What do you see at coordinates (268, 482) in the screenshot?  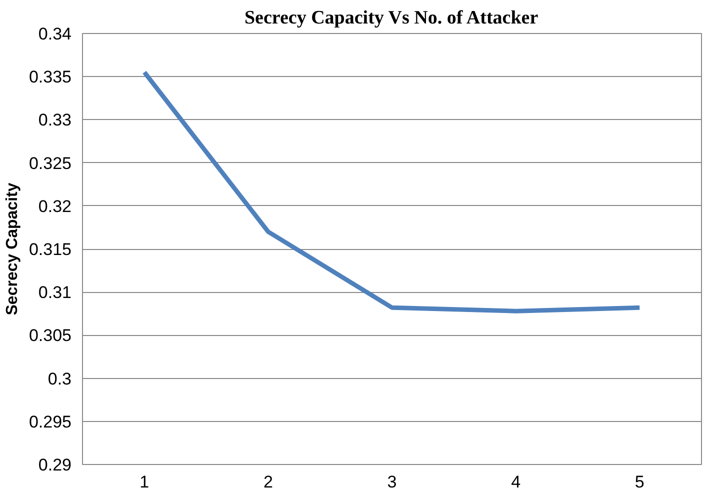 I see `x-tick-label: 2` at bounding box center [268, 482].